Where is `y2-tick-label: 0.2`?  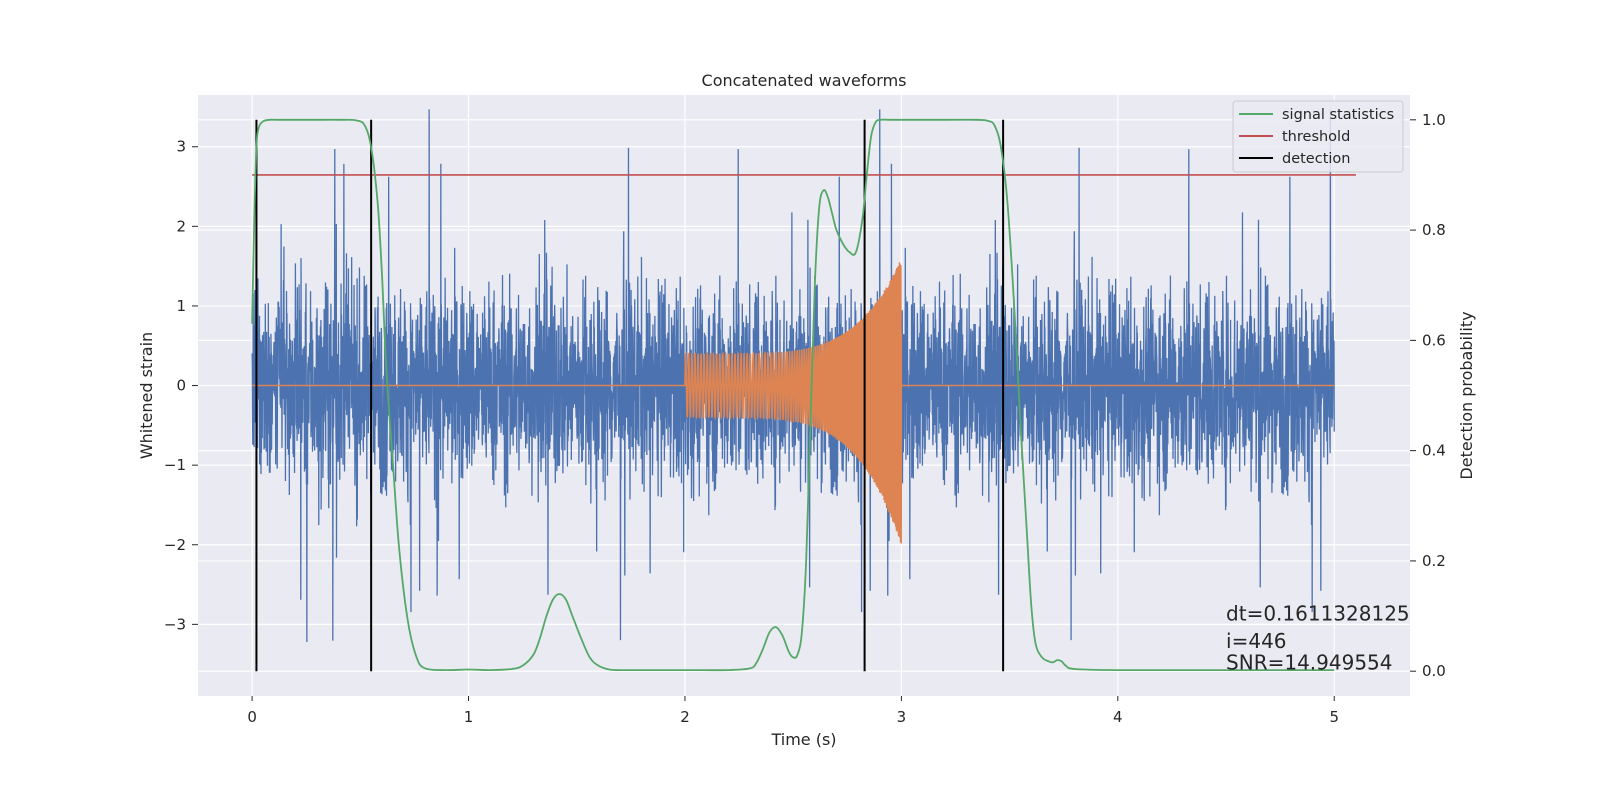
y2-tick-label: 0.2 is located at coordinates (1434, 561).